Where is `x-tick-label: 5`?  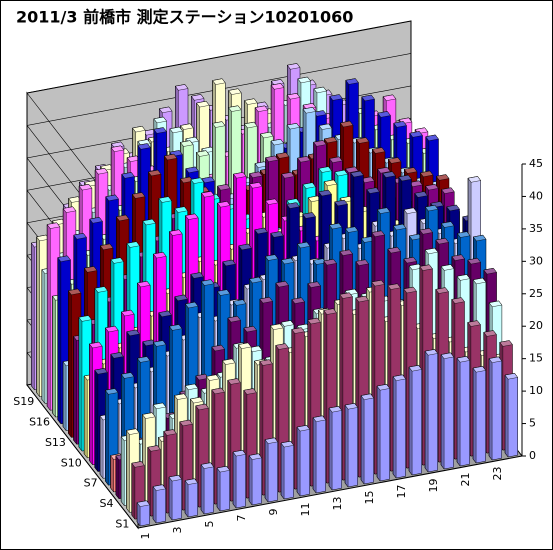
x-tick-label: 5 is located at coordinates (209, 524).